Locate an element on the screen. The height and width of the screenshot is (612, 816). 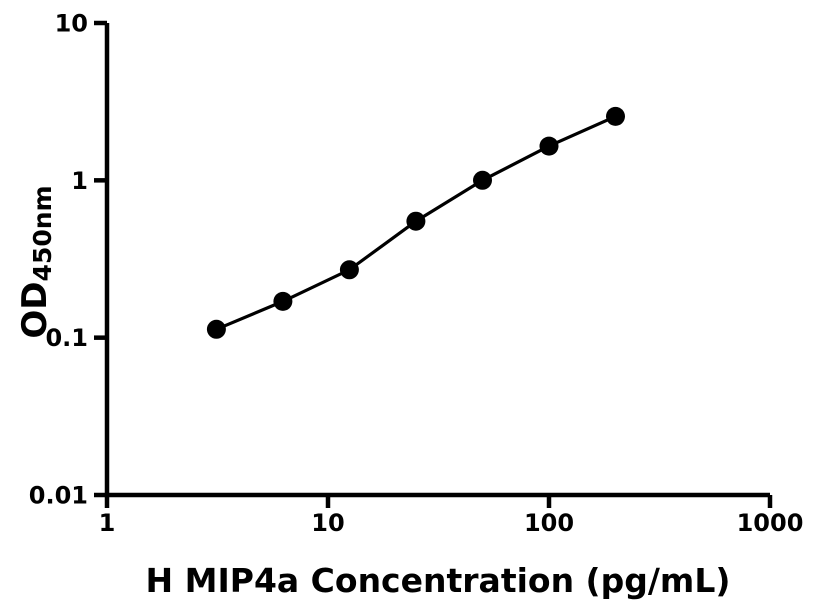
x-tick-label: 10 is located at coordinates (327, 523).